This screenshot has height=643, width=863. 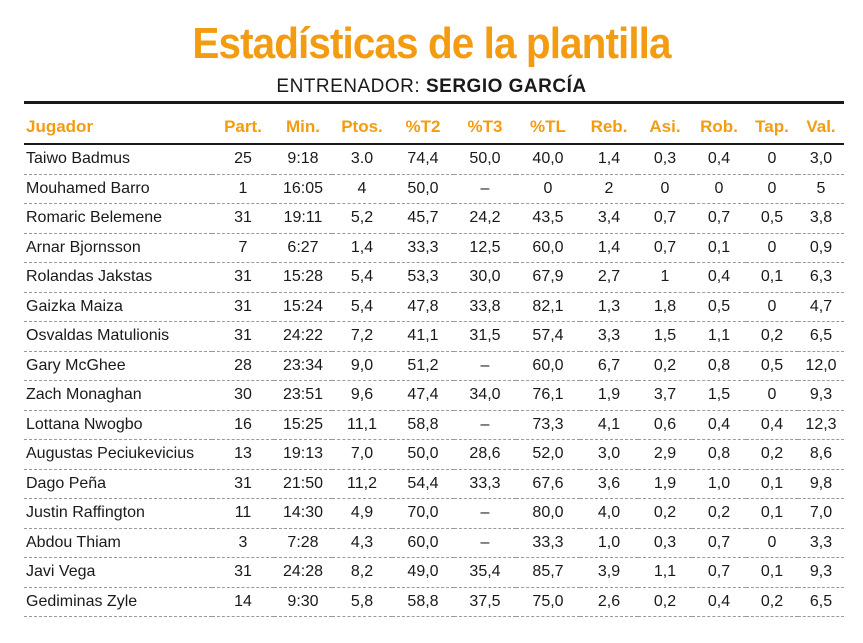 I want to click on stat-cell: 50,0, so click(x=423, y=189).